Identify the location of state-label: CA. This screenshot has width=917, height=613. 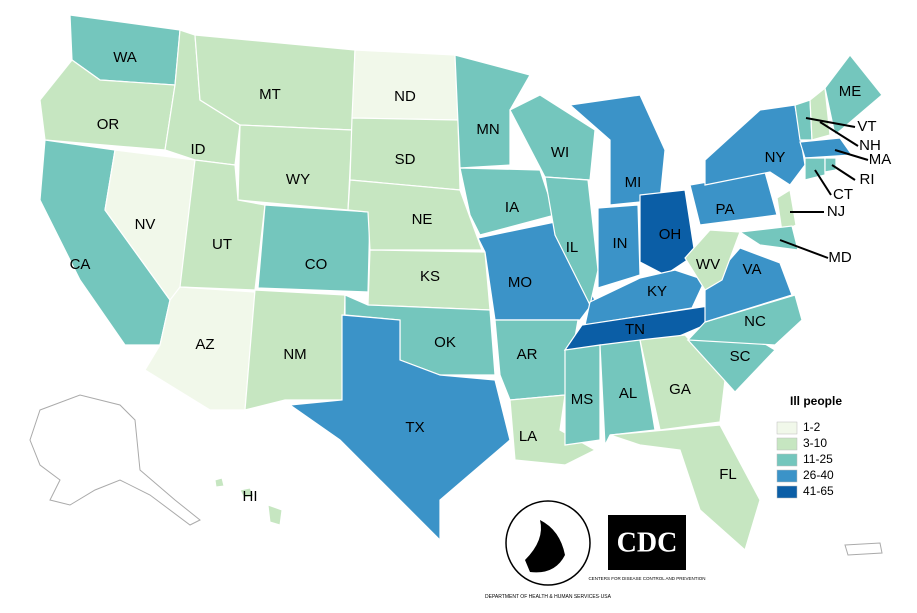
(80, 264).